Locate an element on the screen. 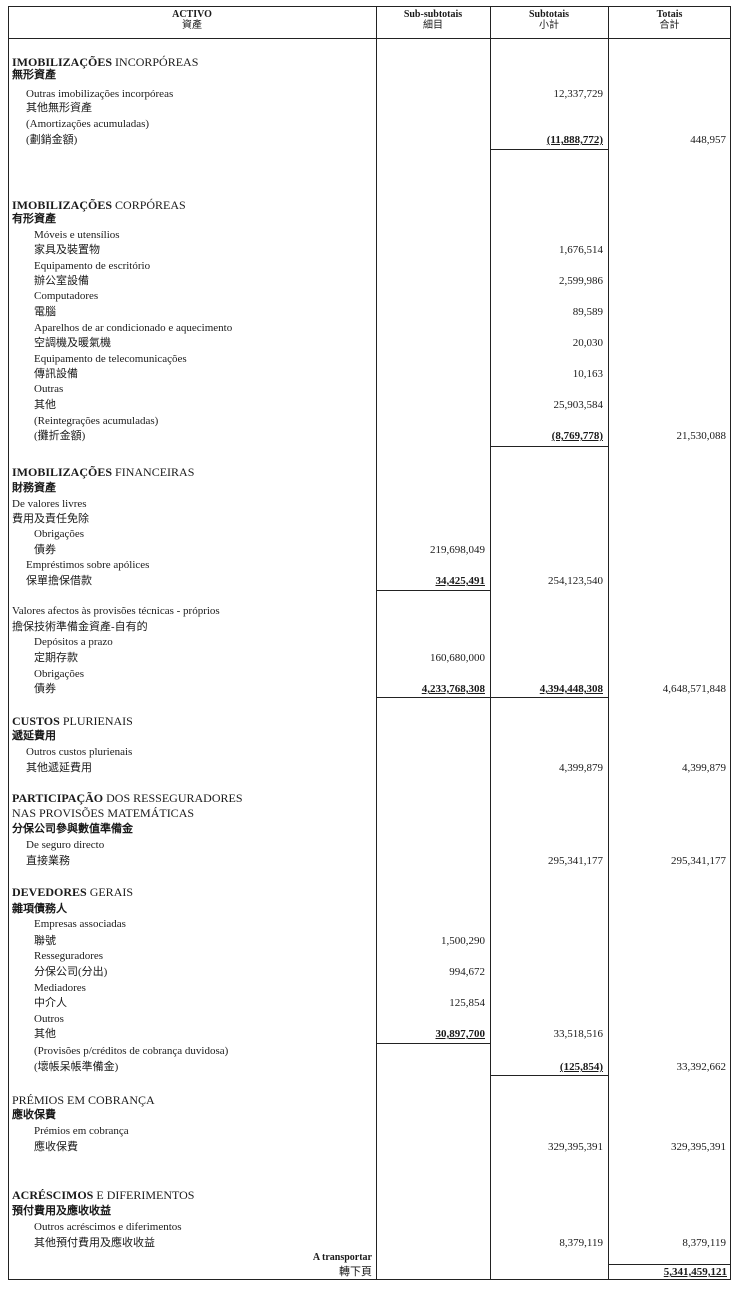  row-label-text: 其他預付費用及應收收益 is located at coordinates (94, 1243).